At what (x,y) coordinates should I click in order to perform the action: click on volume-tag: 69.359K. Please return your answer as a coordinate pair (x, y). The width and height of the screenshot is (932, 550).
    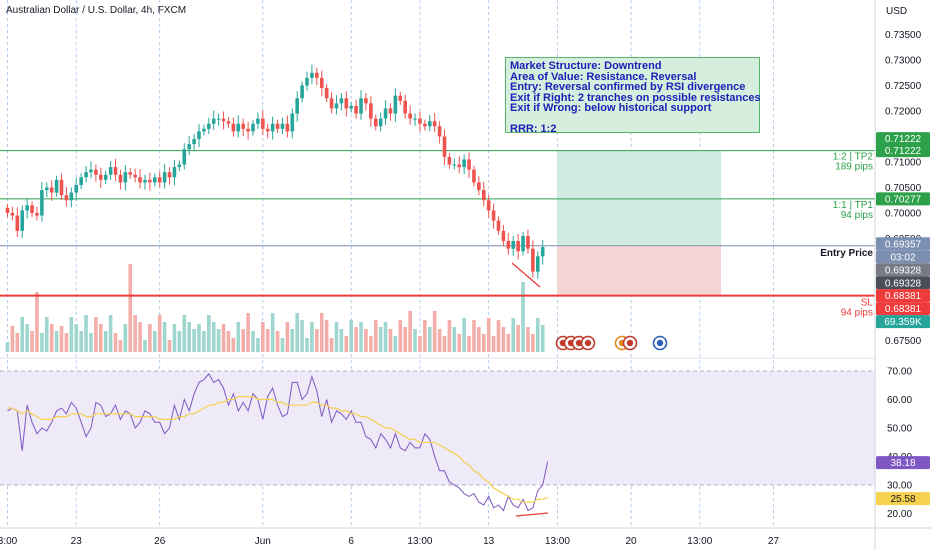
    Looking at the image, I should click on (903, 322).